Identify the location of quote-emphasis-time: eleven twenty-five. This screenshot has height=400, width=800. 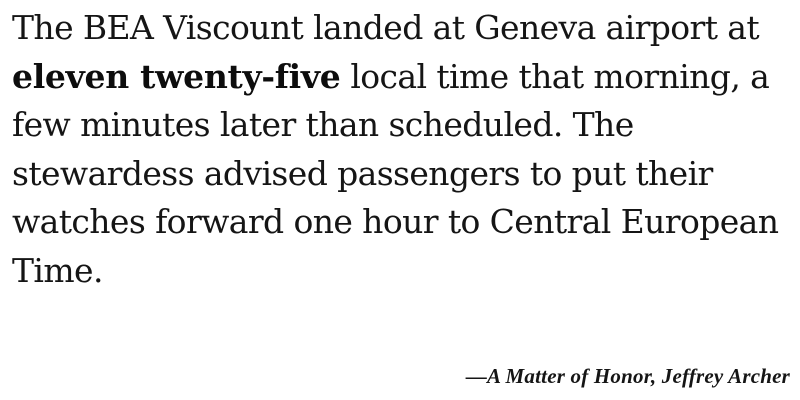
(176, 76).